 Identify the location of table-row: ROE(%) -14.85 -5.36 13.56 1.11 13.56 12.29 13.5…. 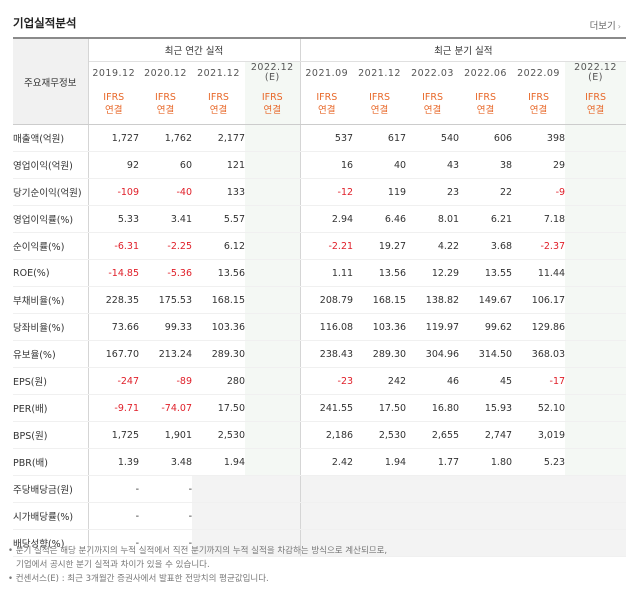
(320, 273).